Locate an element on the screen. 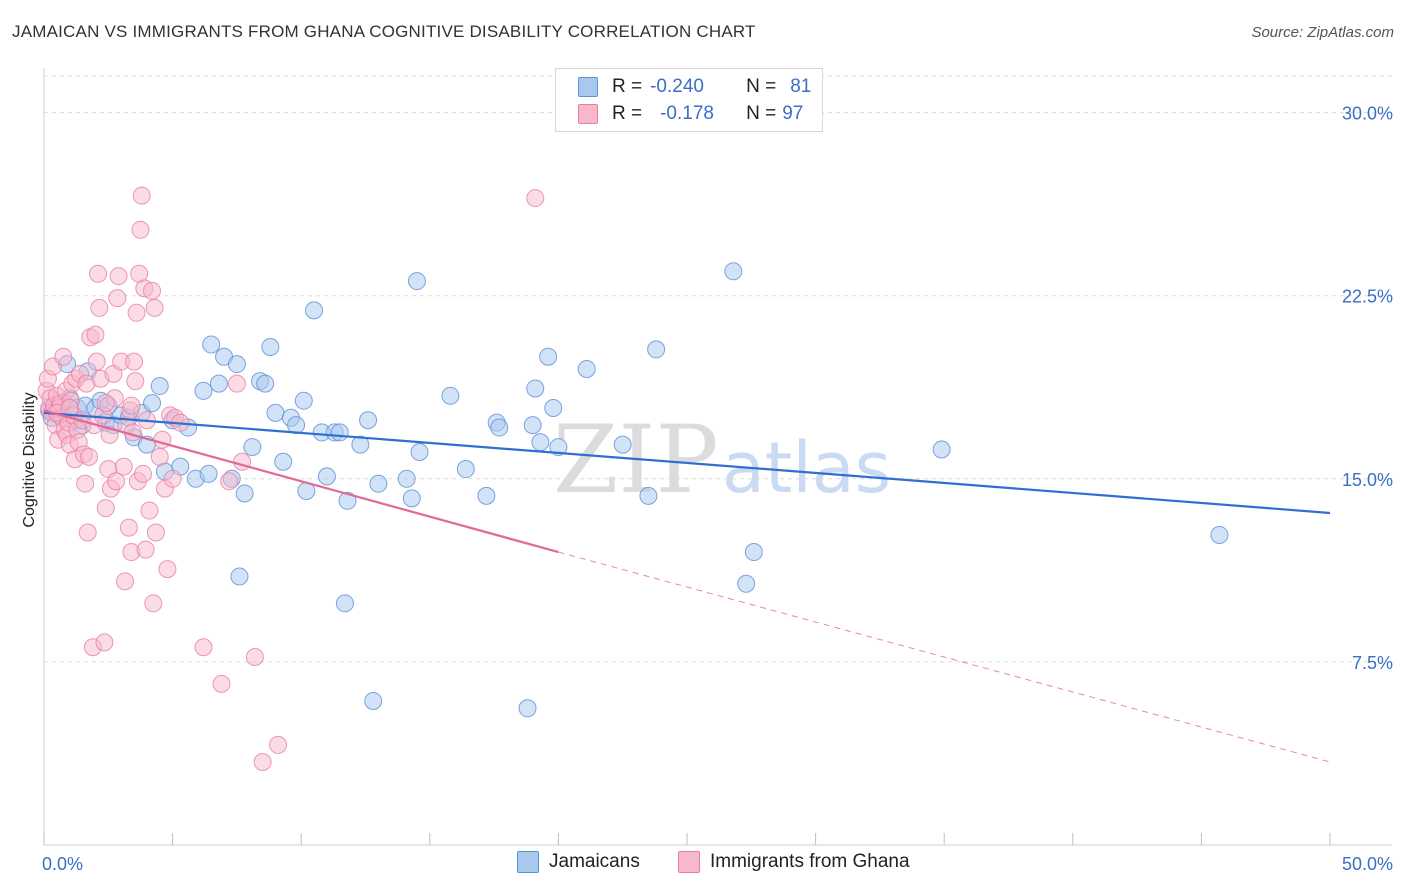 Image resolution: width=1406 pixels, height=892 pixels. legend-row-ghana: R = -0.178 N = 97 is located at coordinates (690, 114).